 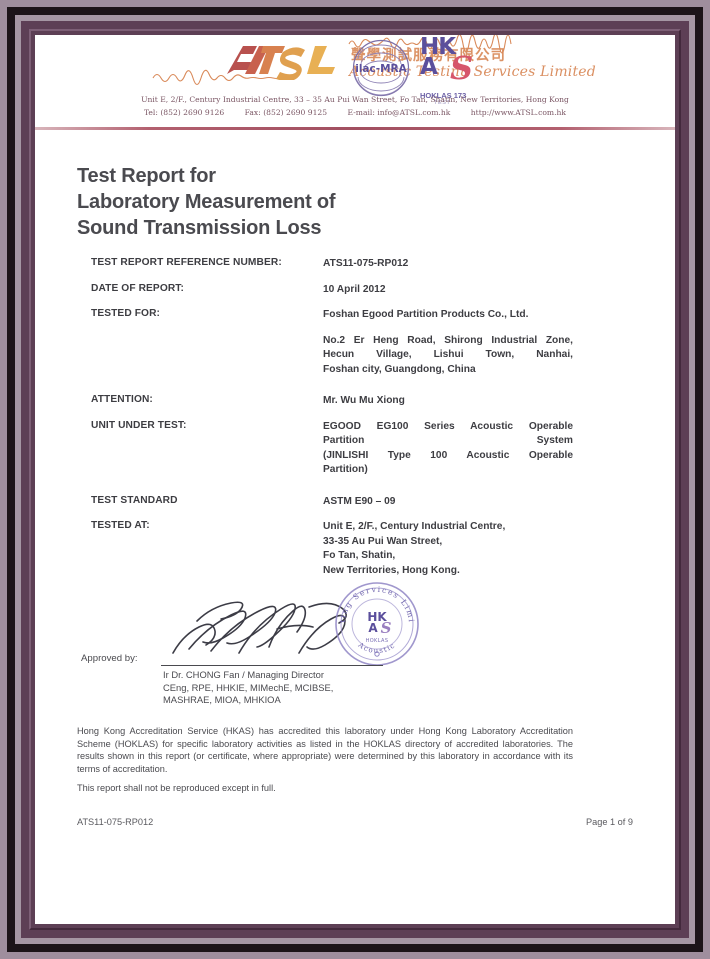 I want to click on detail-row: DATE OF REPORT: 10 April 2012, so click(x=346, y=290).